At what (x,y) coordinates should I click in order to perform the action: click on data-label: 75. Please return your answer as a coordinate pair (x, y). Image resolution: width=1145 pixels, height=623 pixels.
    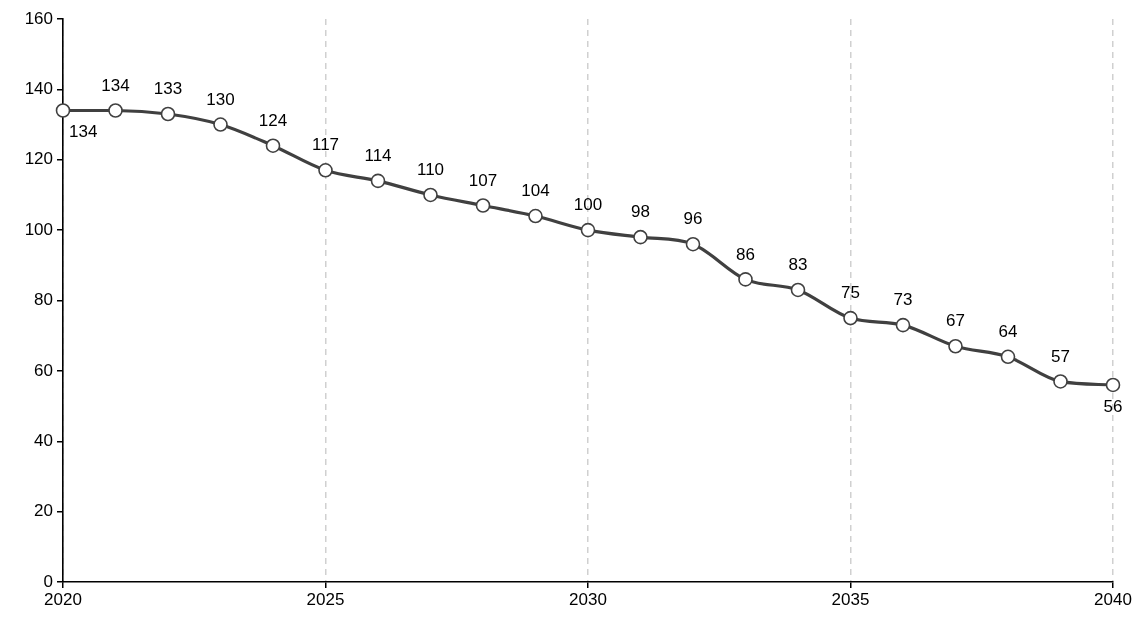
    Looking at the image, I should click on (850, 293).